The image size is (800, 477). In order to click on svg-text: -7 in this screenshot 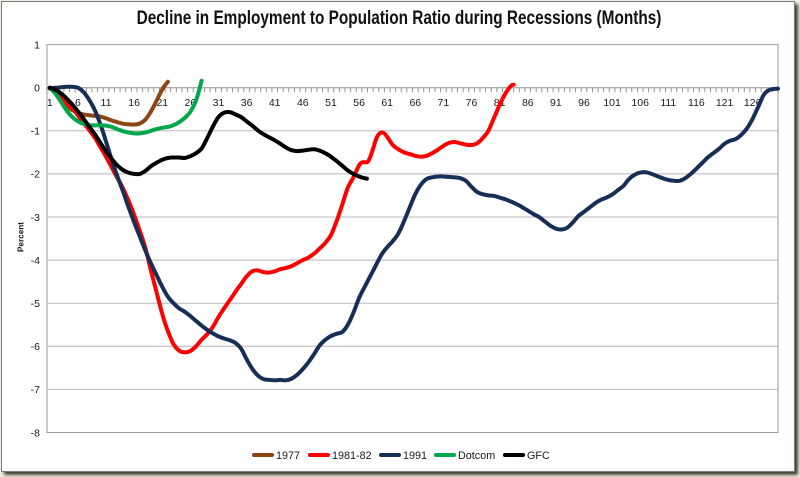, I will do `click(35, 390)`.